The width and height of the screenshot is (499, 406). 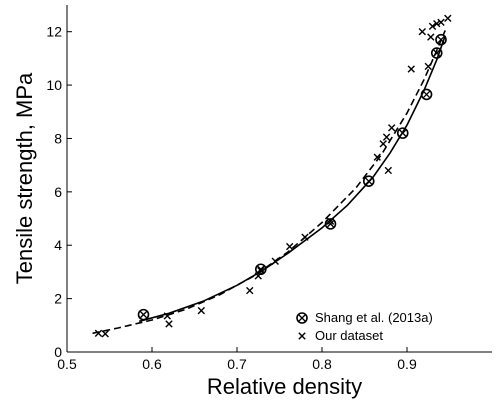 I want to click on x-tick-label: 0.5, so click(x=67, y=364).